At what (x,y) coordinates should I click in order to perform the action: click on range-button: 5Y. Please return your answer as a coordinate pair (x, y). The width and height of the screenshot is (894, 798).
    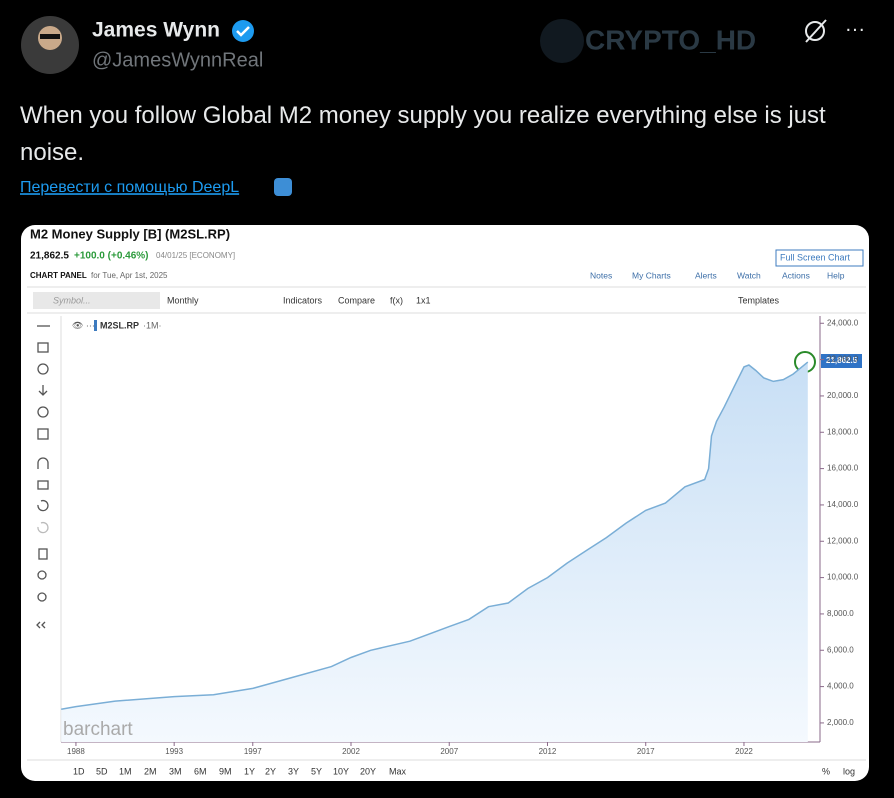
    Looking at the image, I should click on (316, 771).